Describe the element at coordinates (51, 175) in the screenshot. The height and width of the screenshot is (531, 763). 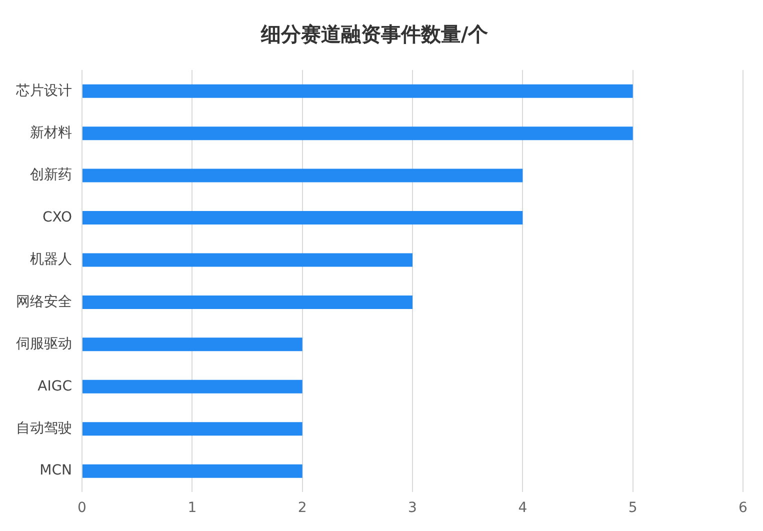
I see `y-tick-label: 创新药` at that location.